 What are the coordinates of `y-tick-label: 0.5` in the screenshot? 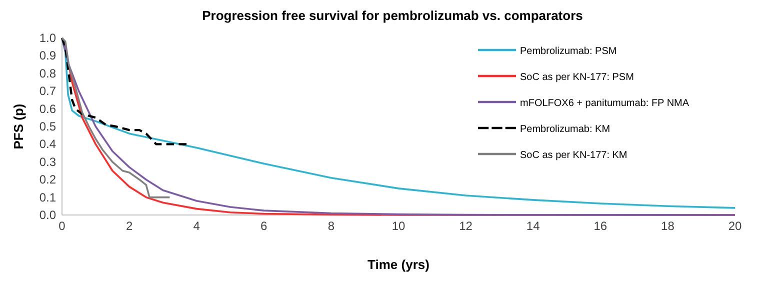 It's located at (47, 127).